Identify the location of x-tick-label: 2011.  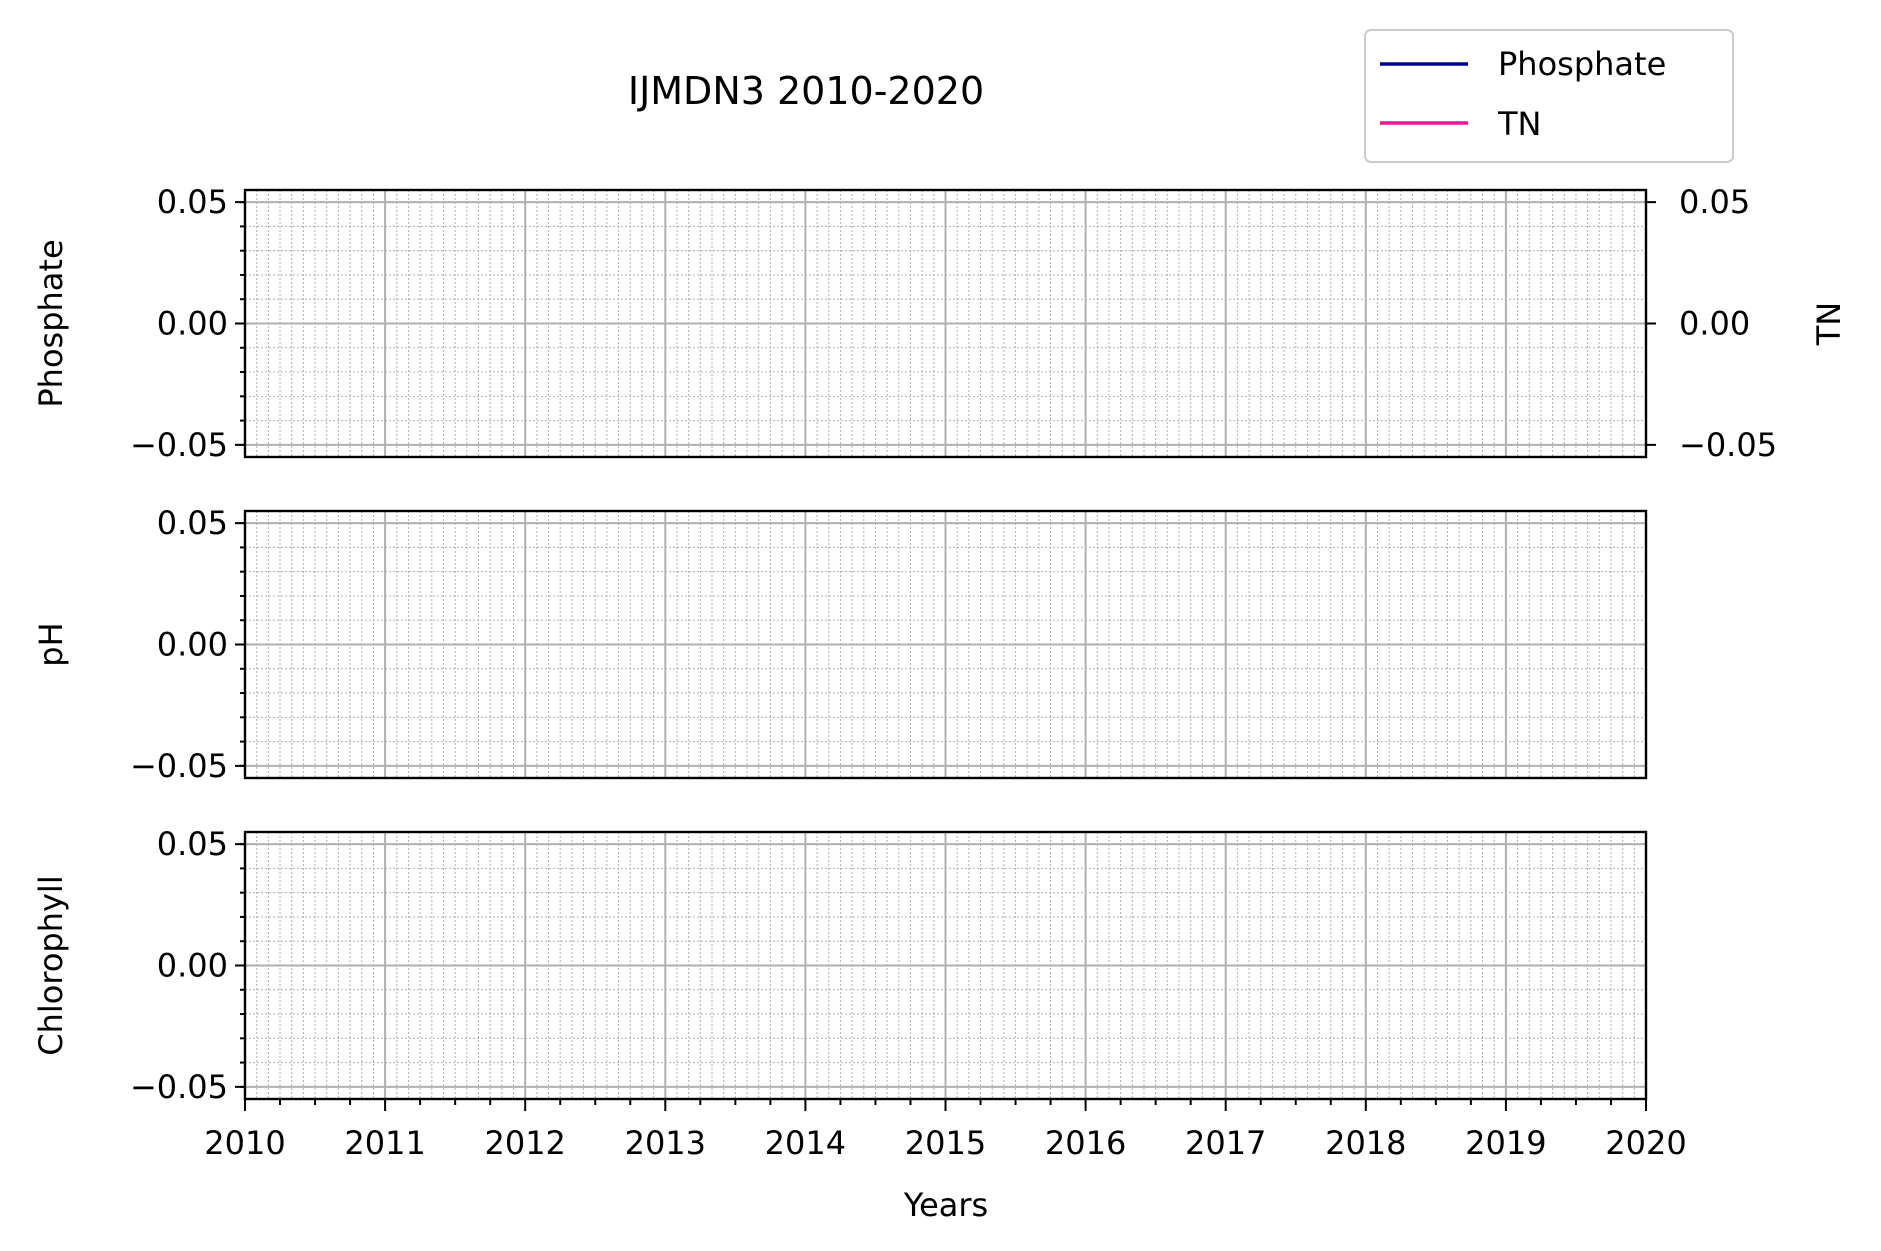
(384, 1143).